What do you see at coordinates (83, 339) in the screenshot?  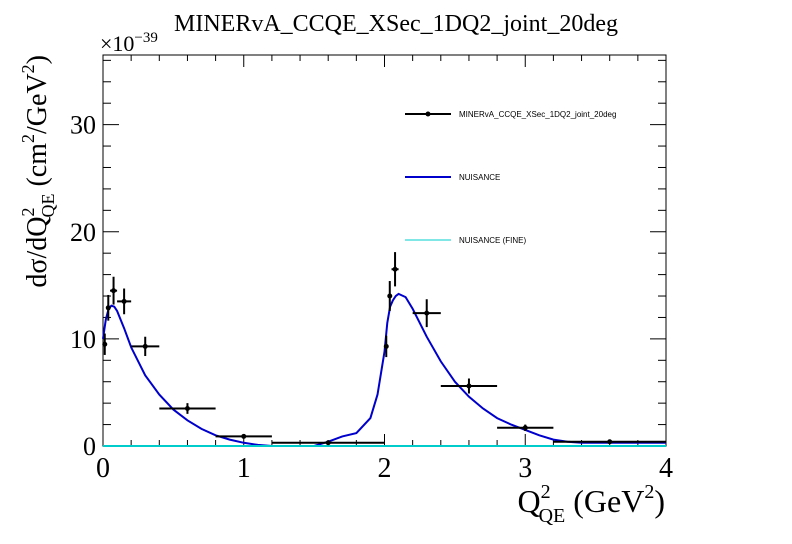 I see `y-tick-label: 10` at bounding box center [83, 339].